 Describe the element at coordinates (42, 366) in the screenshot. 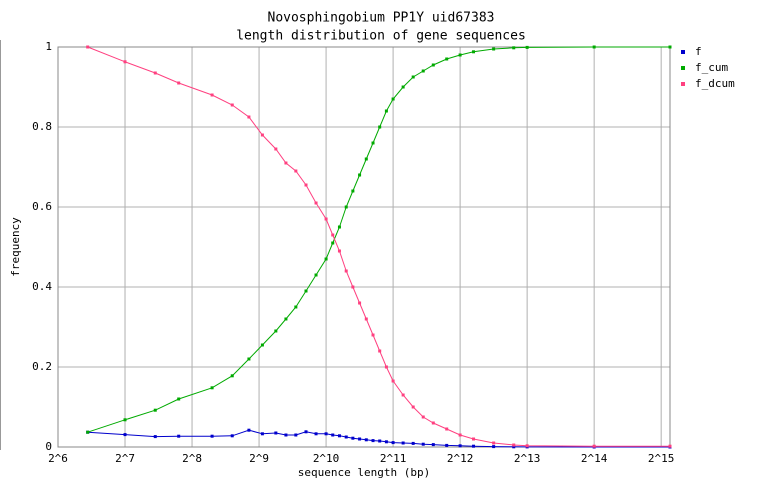

I see `y-tick-label: 0.2` at that location.